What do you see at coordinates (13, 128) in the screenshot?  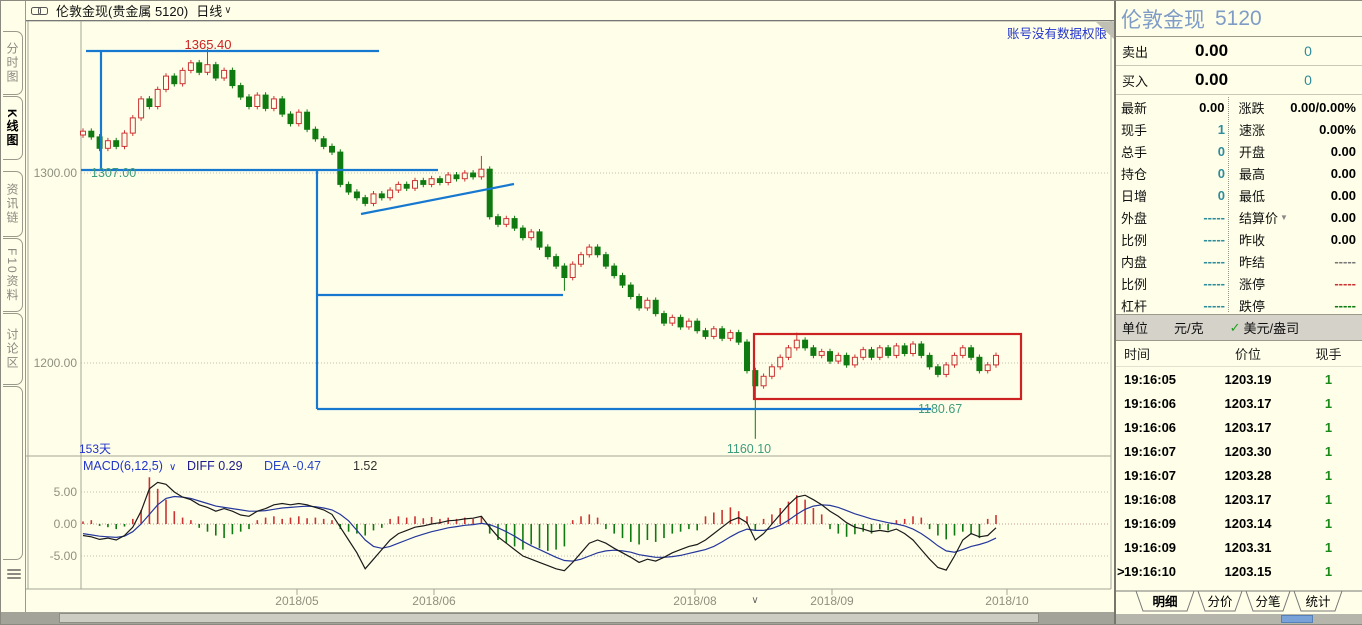 I see `sidebar-tab-2: K线图` at bounding box center [13, 128].